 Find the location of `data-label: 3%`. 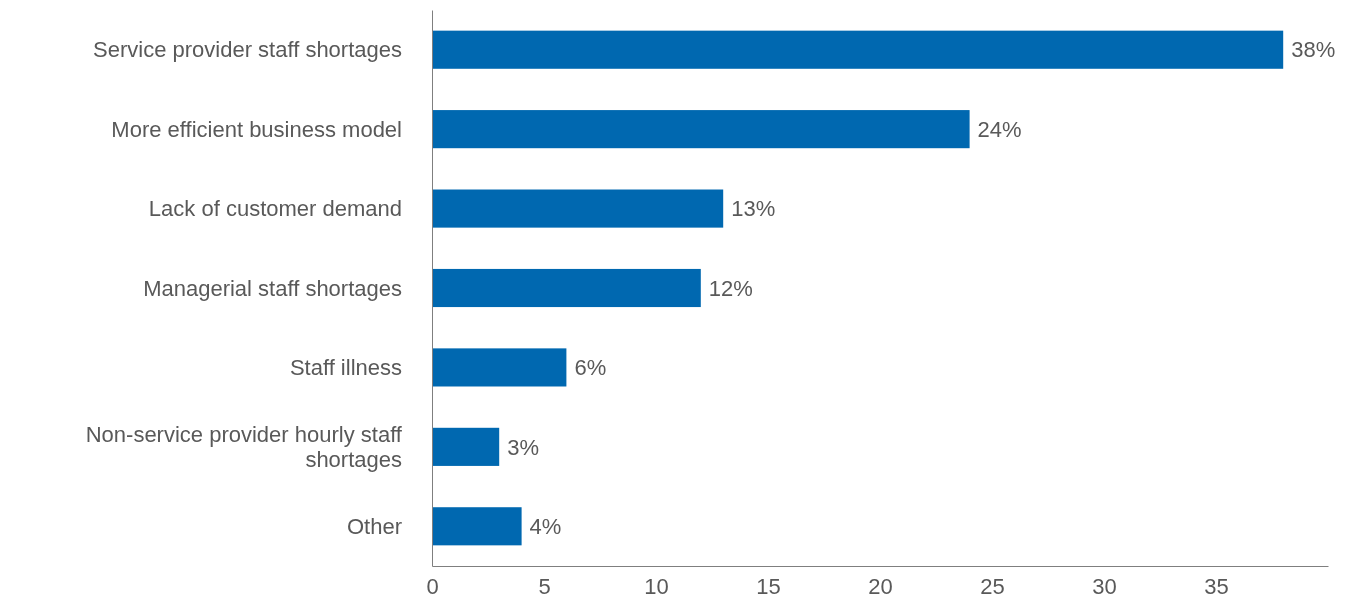

data-label: 3% is located at coordinates (523, 447).